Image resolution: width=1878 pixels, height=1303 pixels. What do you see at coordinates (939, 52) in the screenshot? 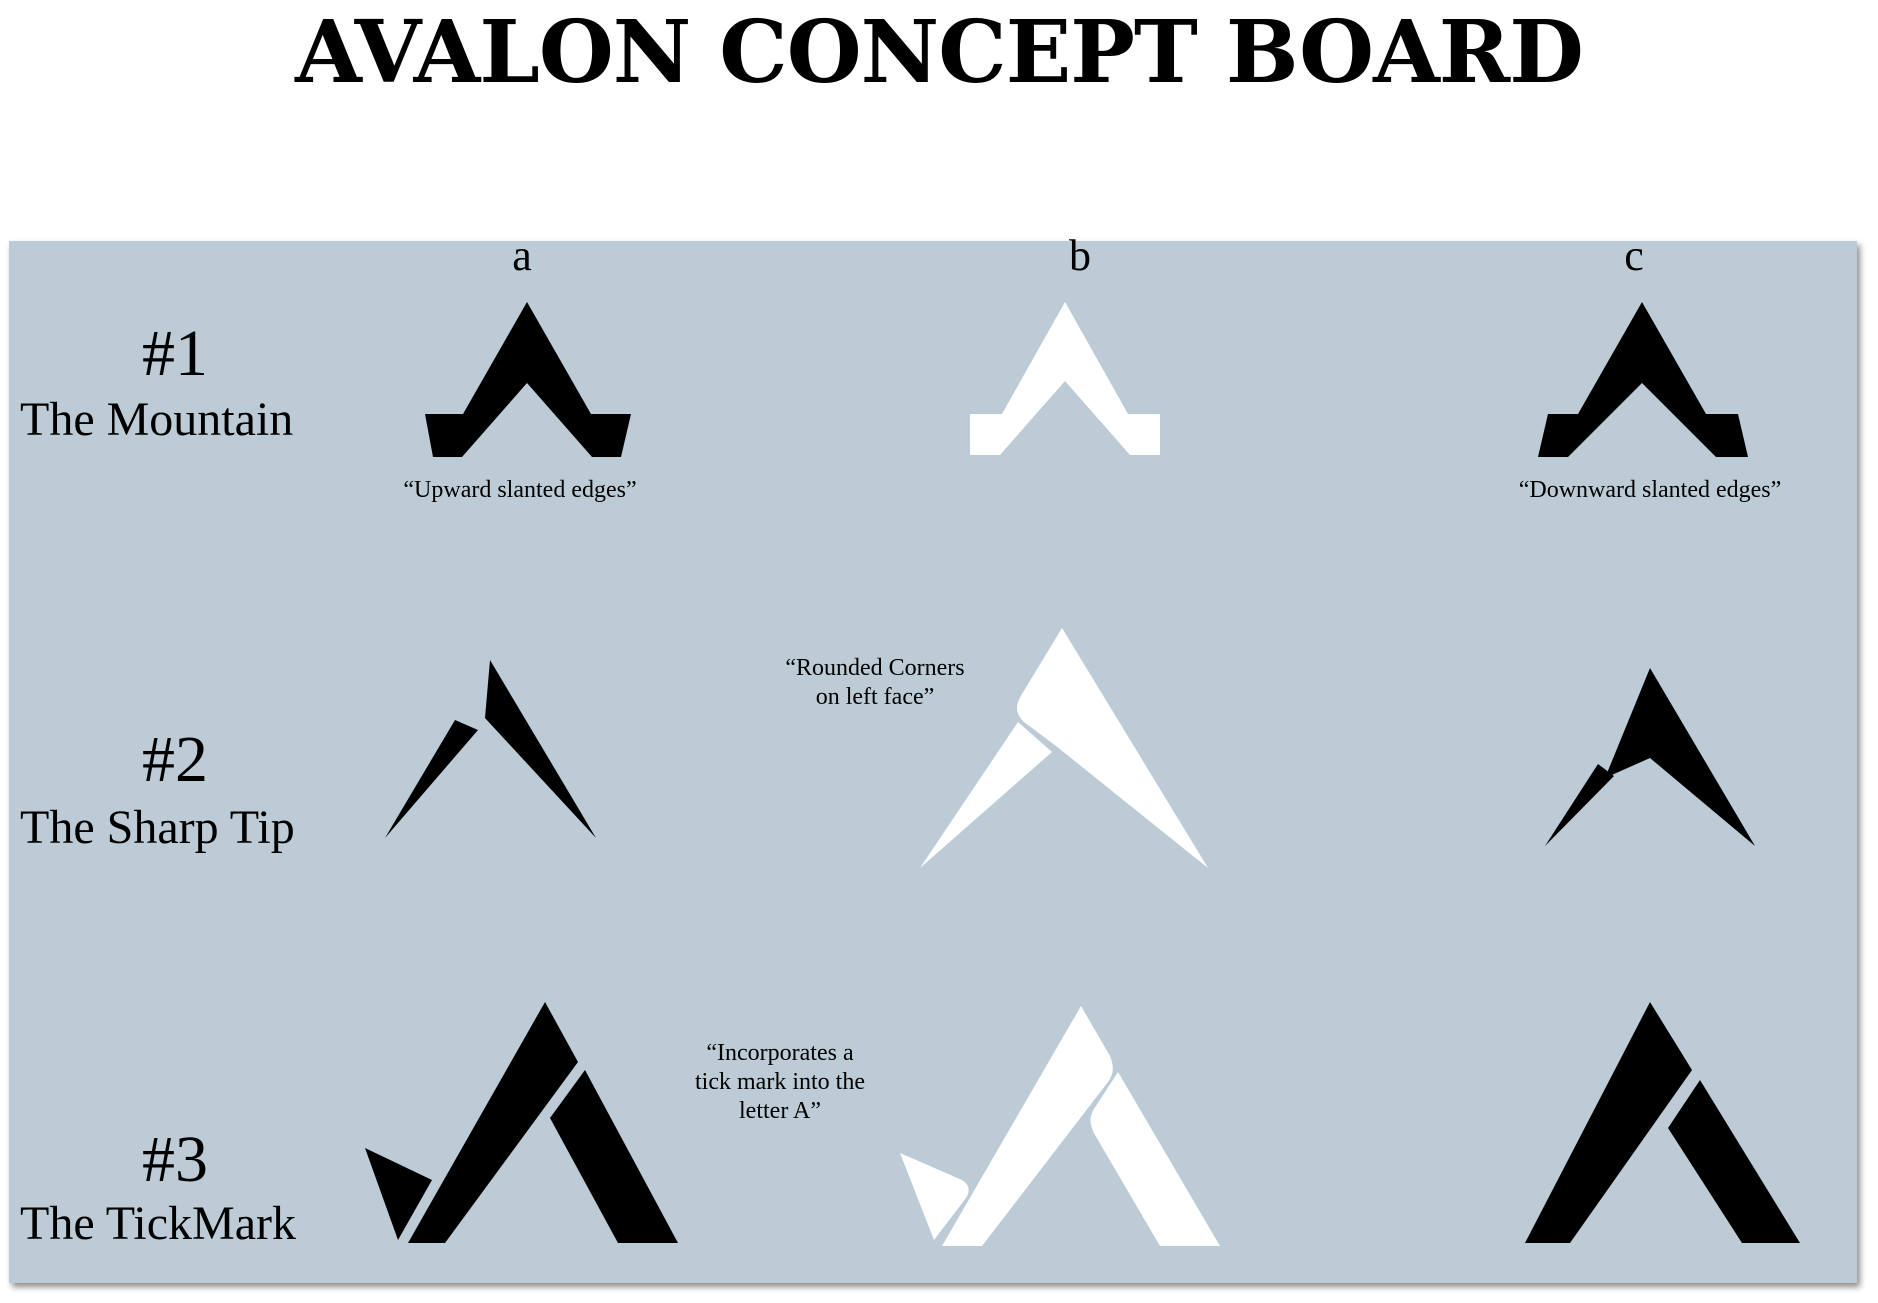
I see `page-title: AVALON CONCEPT BOARD` at bounding box center [939, 52].